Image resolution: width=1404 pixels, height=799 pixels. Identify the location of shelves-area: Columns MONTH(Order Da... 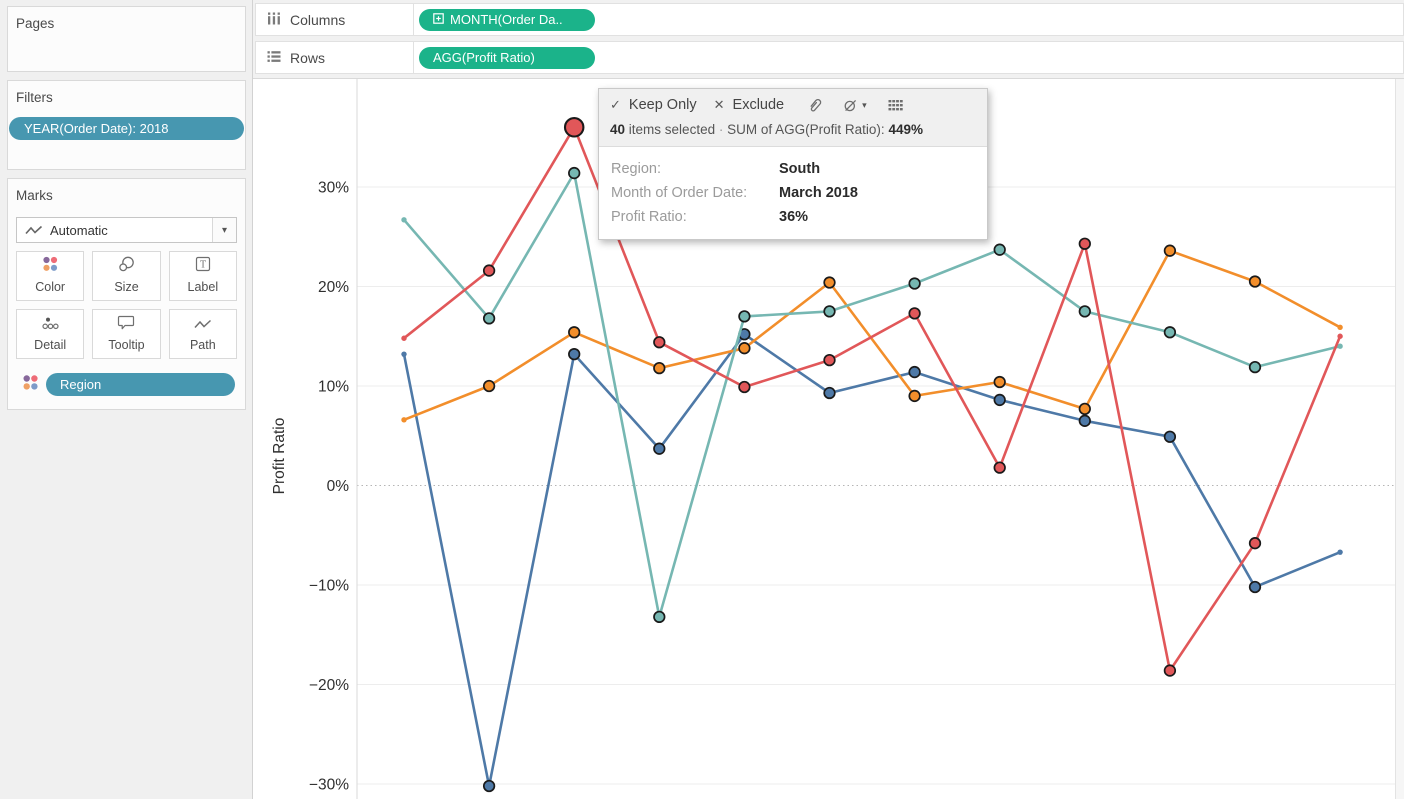
(828, 39).